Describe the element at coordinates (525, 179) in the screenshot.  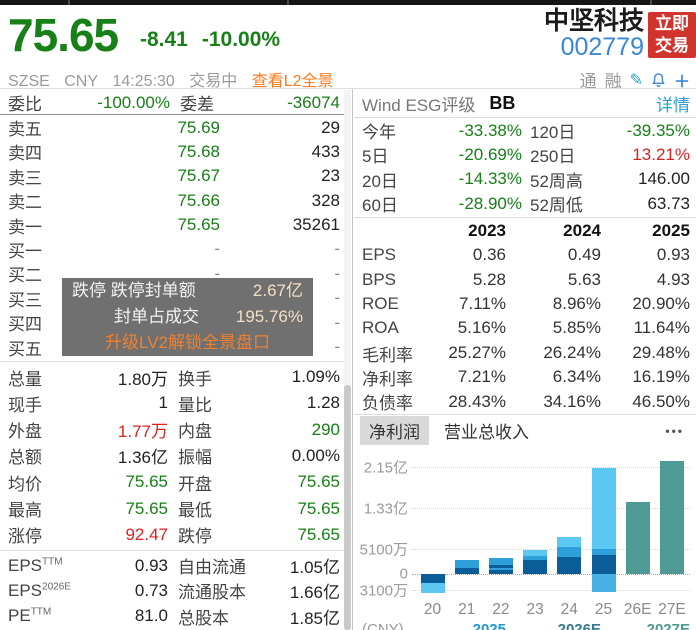
I see `perf-row-20d: 20日 -14.33% 52周高 146.00` at that location.